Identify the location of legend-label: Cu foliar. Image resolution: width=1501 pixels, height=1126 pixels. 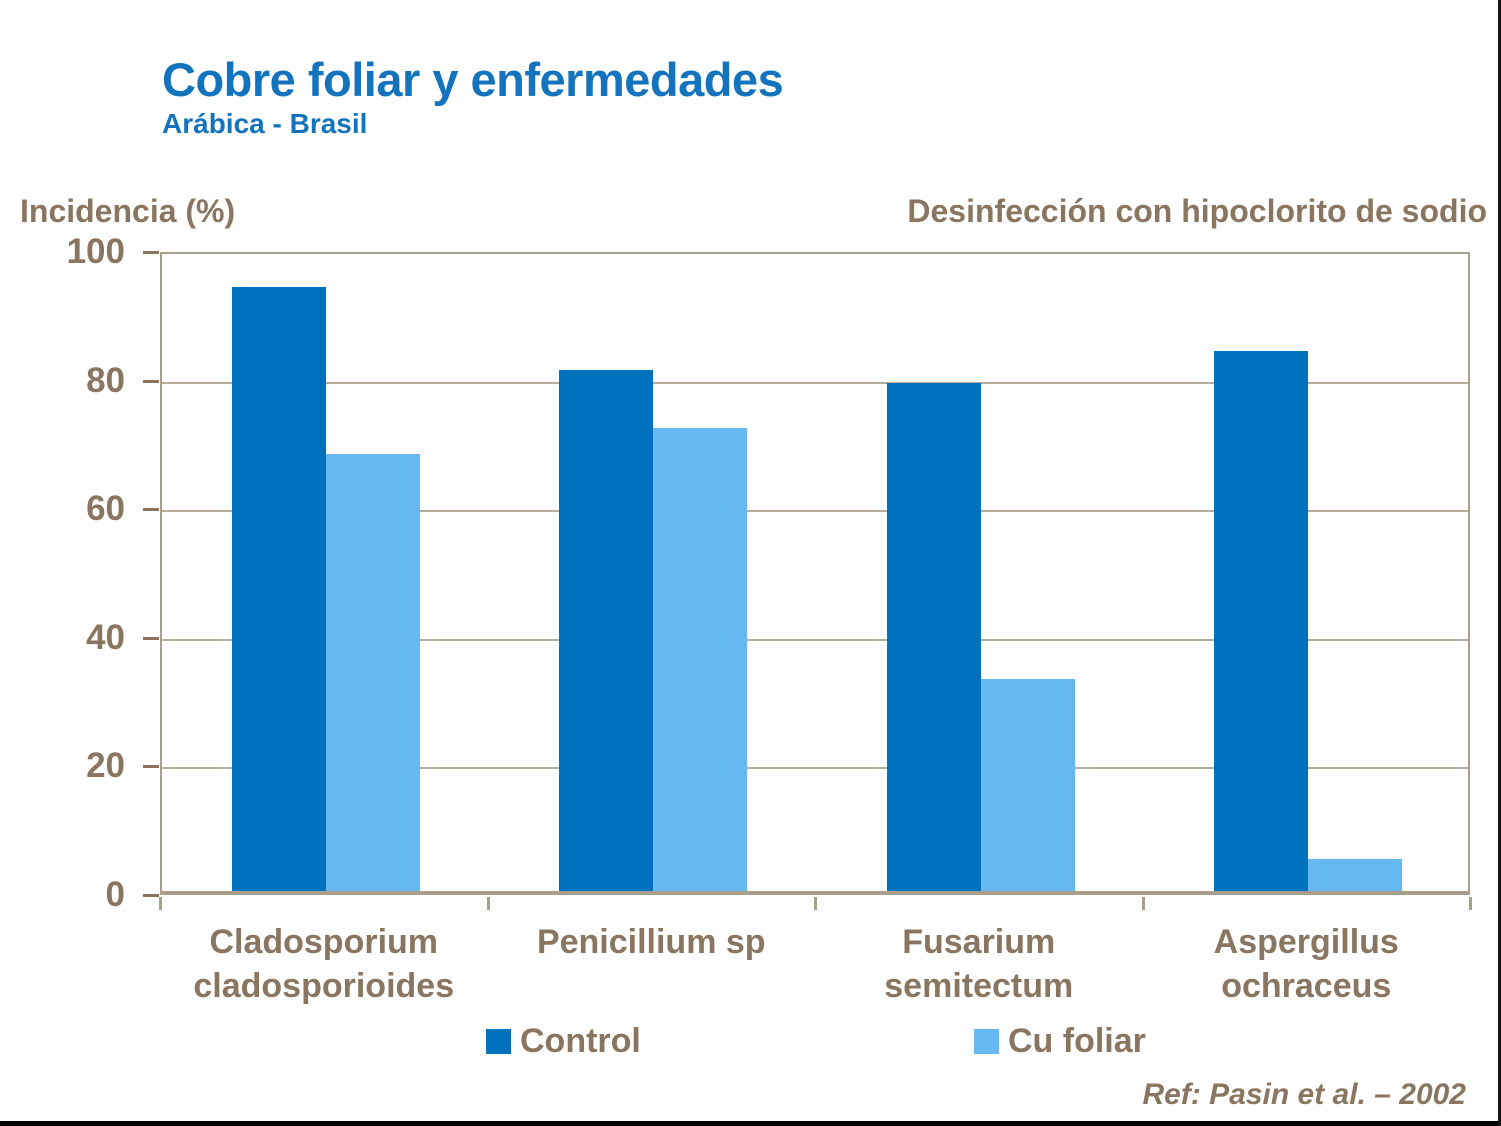
(1077, 1041).